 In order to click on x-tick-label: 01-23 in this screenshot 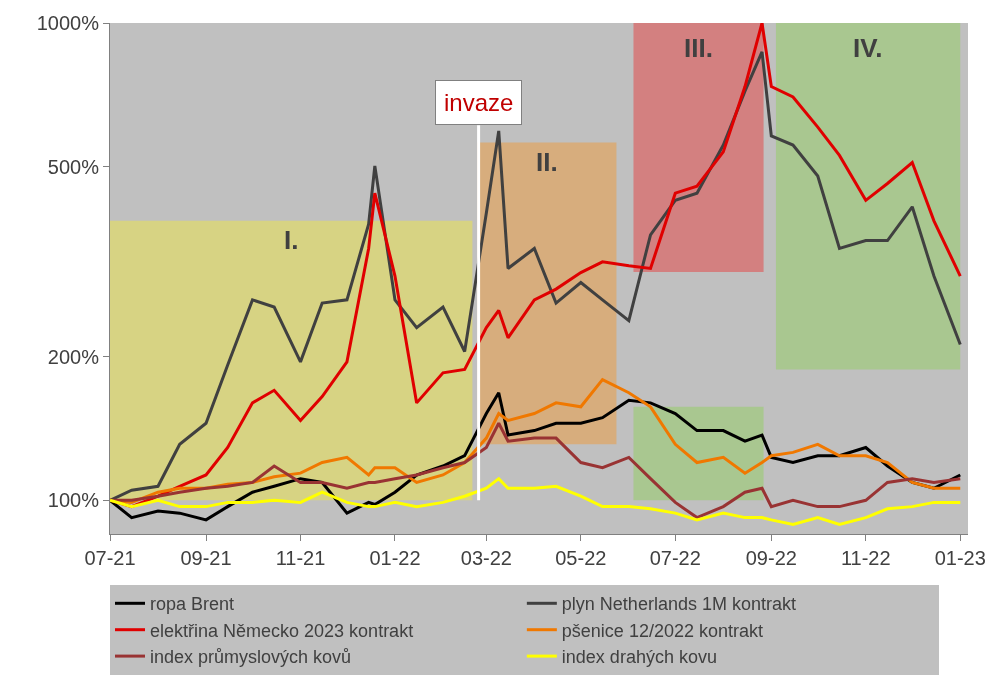, I will do `click(960, 558)`.